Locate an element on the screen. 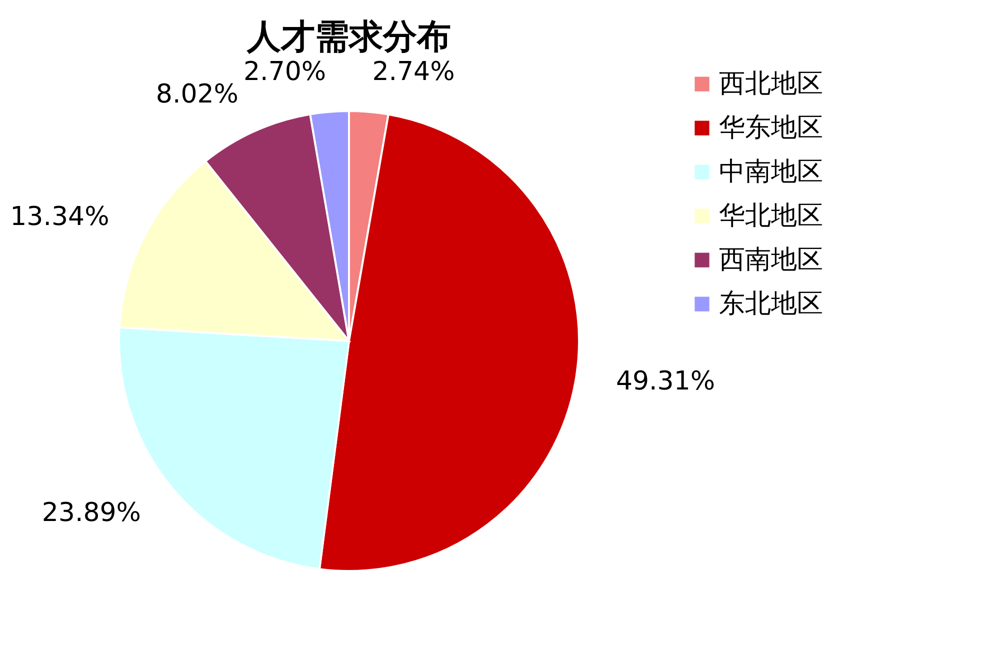 The width and height of the screenshot is (1000, 667). data-label: 2.74% is located at coordinates (413, 72).